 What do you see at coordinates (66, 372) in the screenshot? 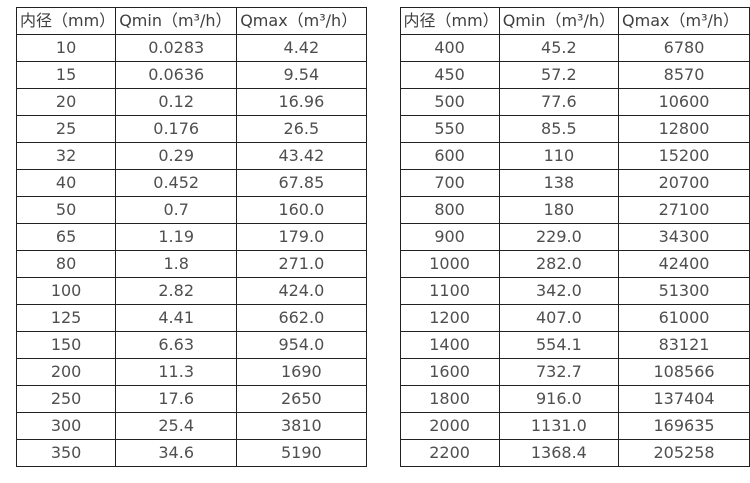
I see `table-cell: 200` at bounding box center [66, 372].